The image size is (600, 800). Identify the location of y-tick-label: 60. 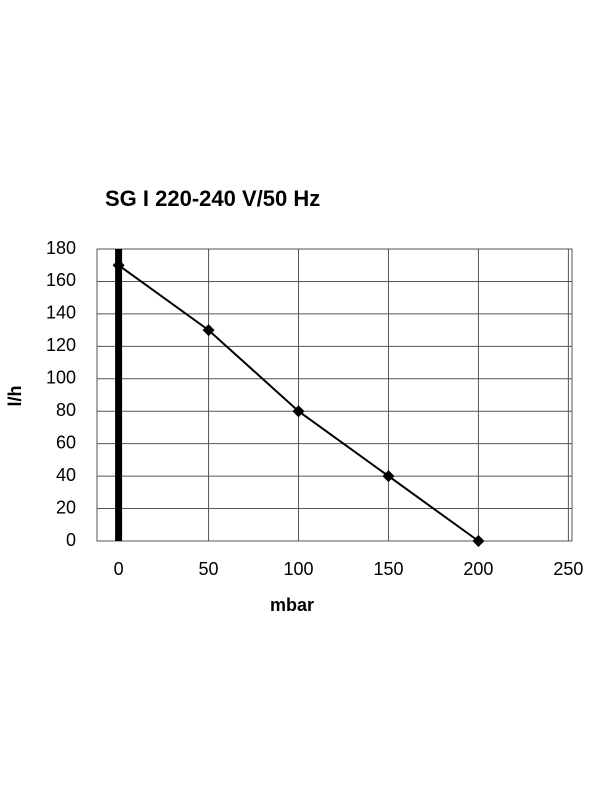
(66, 442).